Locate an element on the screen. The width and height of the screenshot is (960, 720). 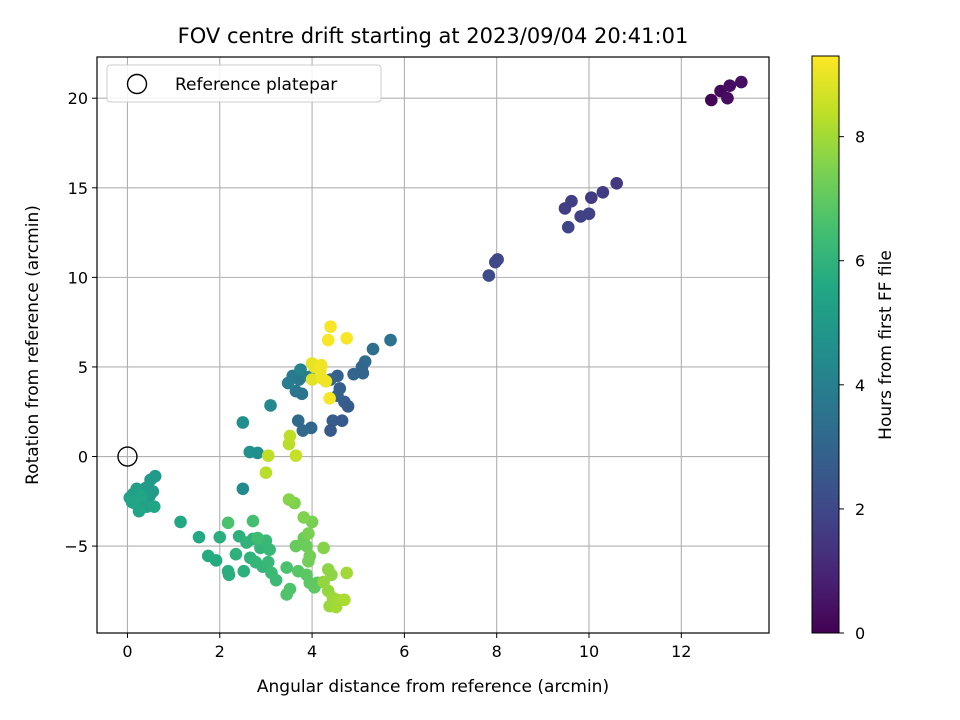
y-tick-label: 10 is located at coordinates (78, 277).